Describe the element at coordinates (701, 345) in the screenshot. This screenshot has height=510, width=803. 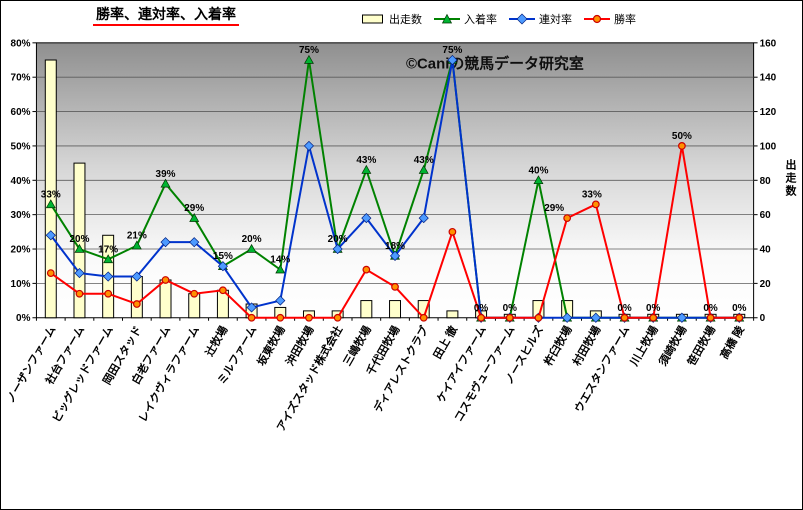
I see `category-label: 笹田牧場` at that location.